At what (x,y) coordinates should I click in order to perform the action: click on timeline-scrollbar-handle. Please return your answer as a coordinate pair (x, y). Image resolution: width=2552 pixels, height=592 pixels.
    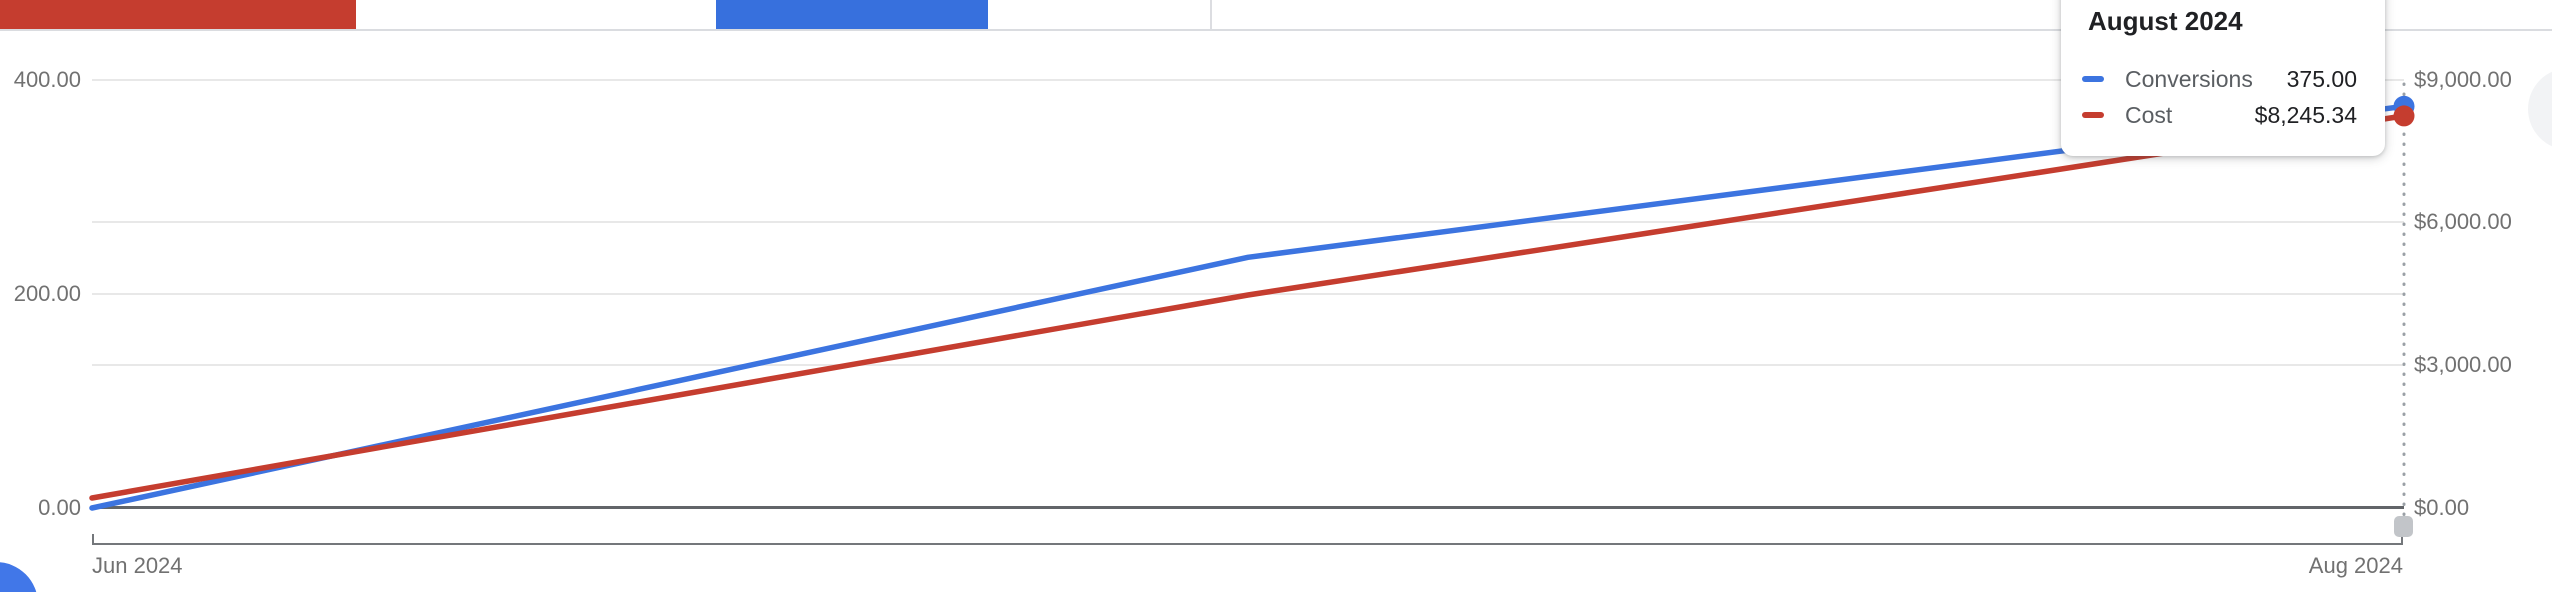
    Looking at the image, I should click on (2403, 526).